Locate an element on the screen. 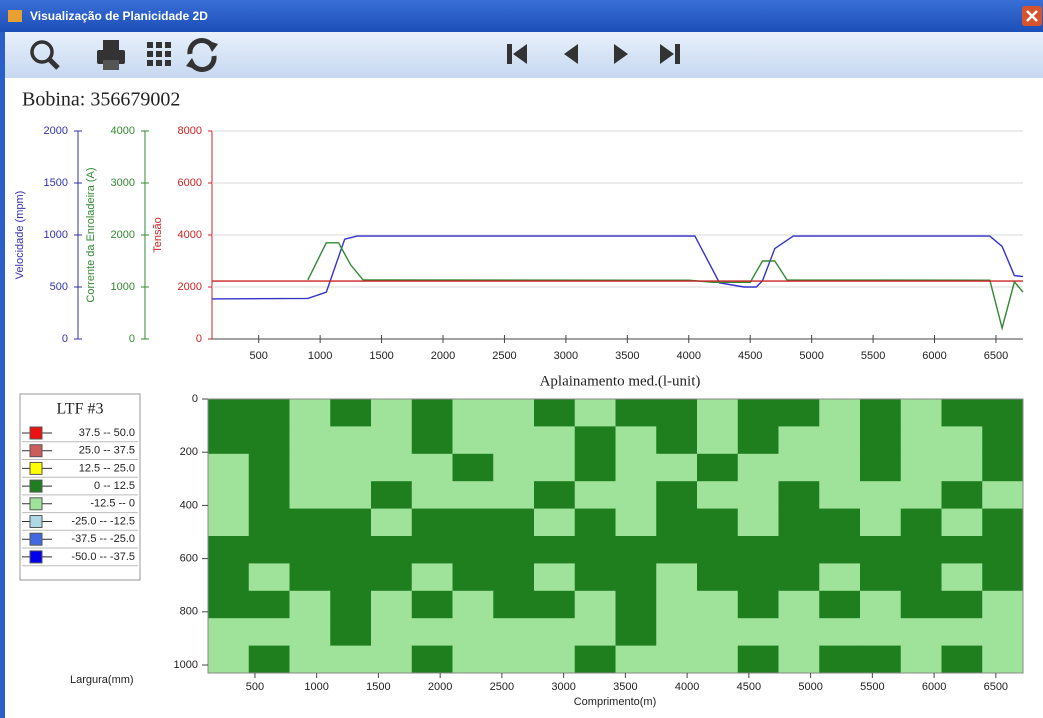 This screenshot has width=1043, height=718. next-button is located at coordinates (621, 54).